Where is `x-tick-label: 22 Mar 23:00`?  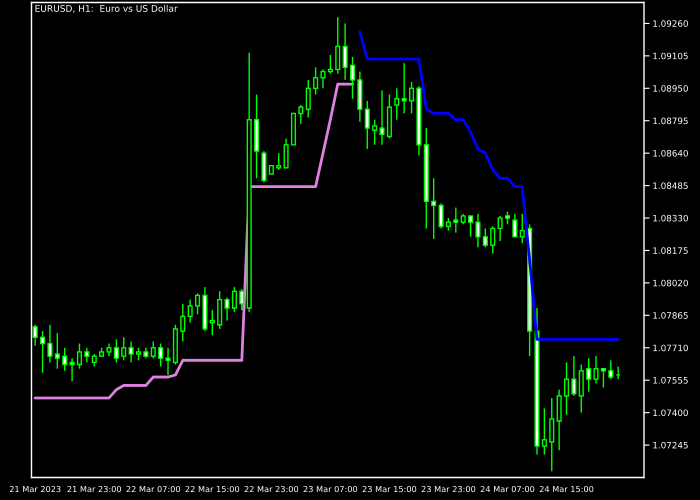 x-tick-label: 22 Mar 23:00 is located at coordinates (271, 489).